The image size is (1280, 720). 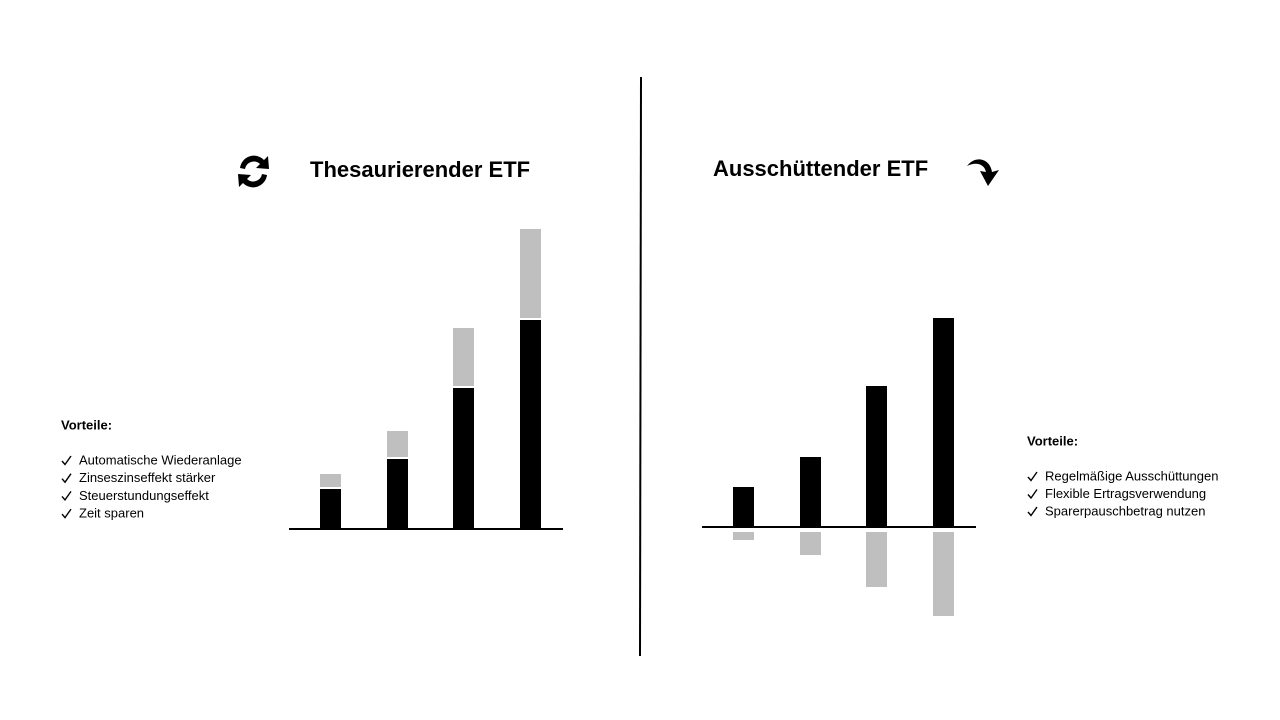 What do you see at coordinates (253, 171) in the screenshot?
I see `refresh-icon` at bounding box center [253, 171].